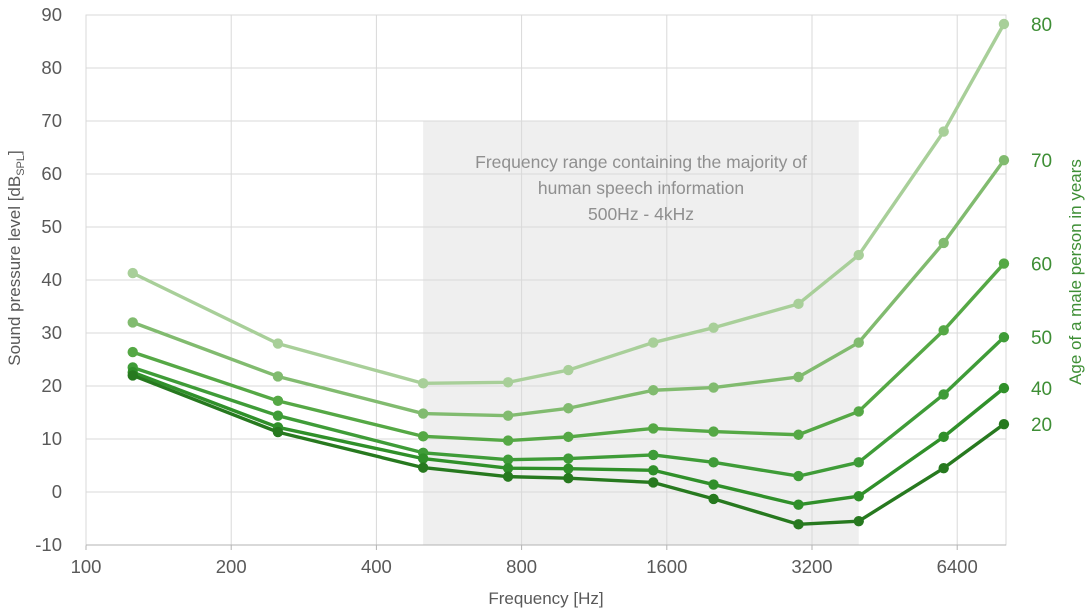 This screenshot has height=613, width=1089. What do you see at coordinates (51, 226) in the screenshot?
I see `y-tick-label: 50` at bounding box center [51, 226].